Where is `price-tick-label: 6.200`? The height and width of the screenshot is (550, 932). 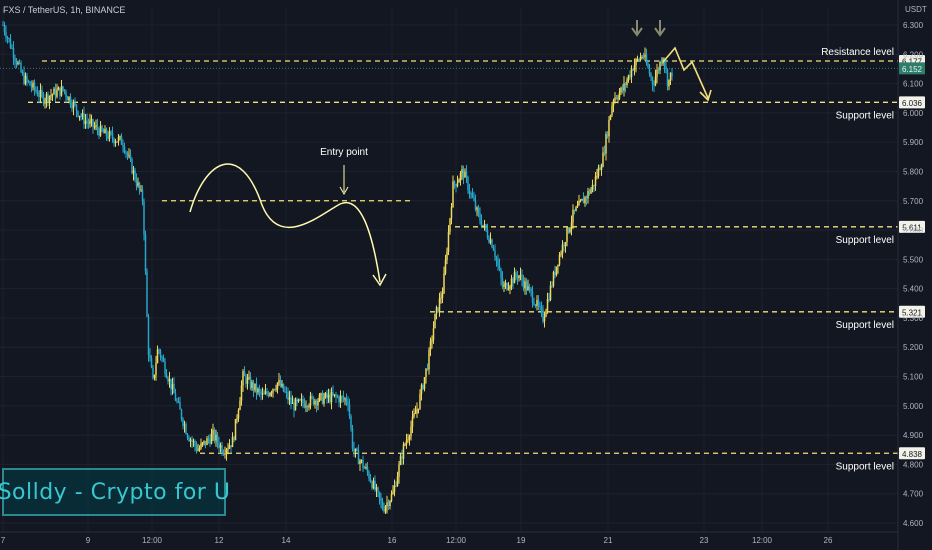 price-tick-label: 6.200 is located at coordinates (913, 54).